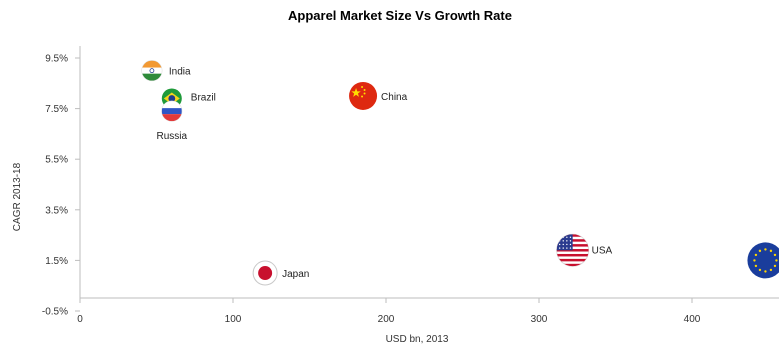 The width and height of the screenshot is (779, 349). Describe the element at coordinates (172, 111) in the screenshot. I see `russia-flag-icon` at that location.